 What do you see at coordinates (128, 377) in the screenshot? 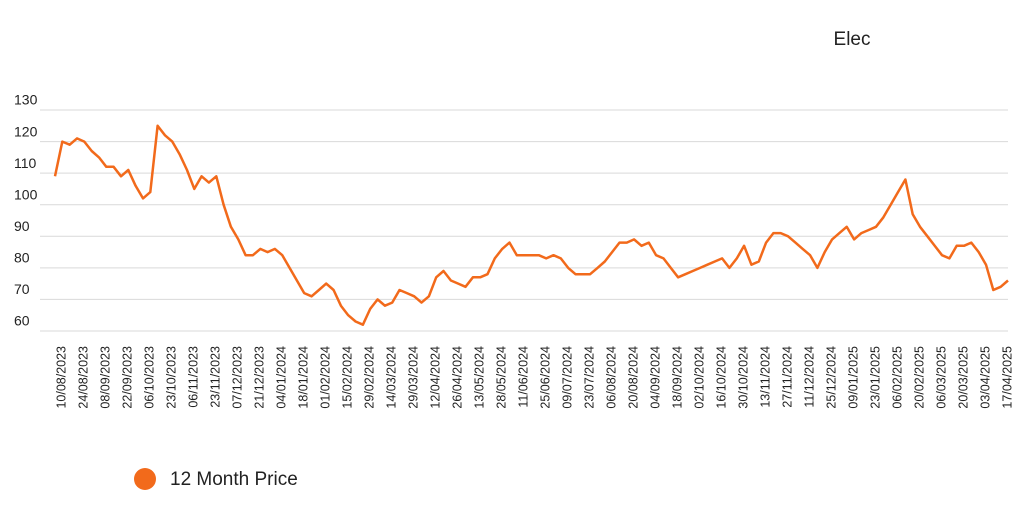
I see `x-tick-label: 22/09/2023` at bounding box center [128, 377].